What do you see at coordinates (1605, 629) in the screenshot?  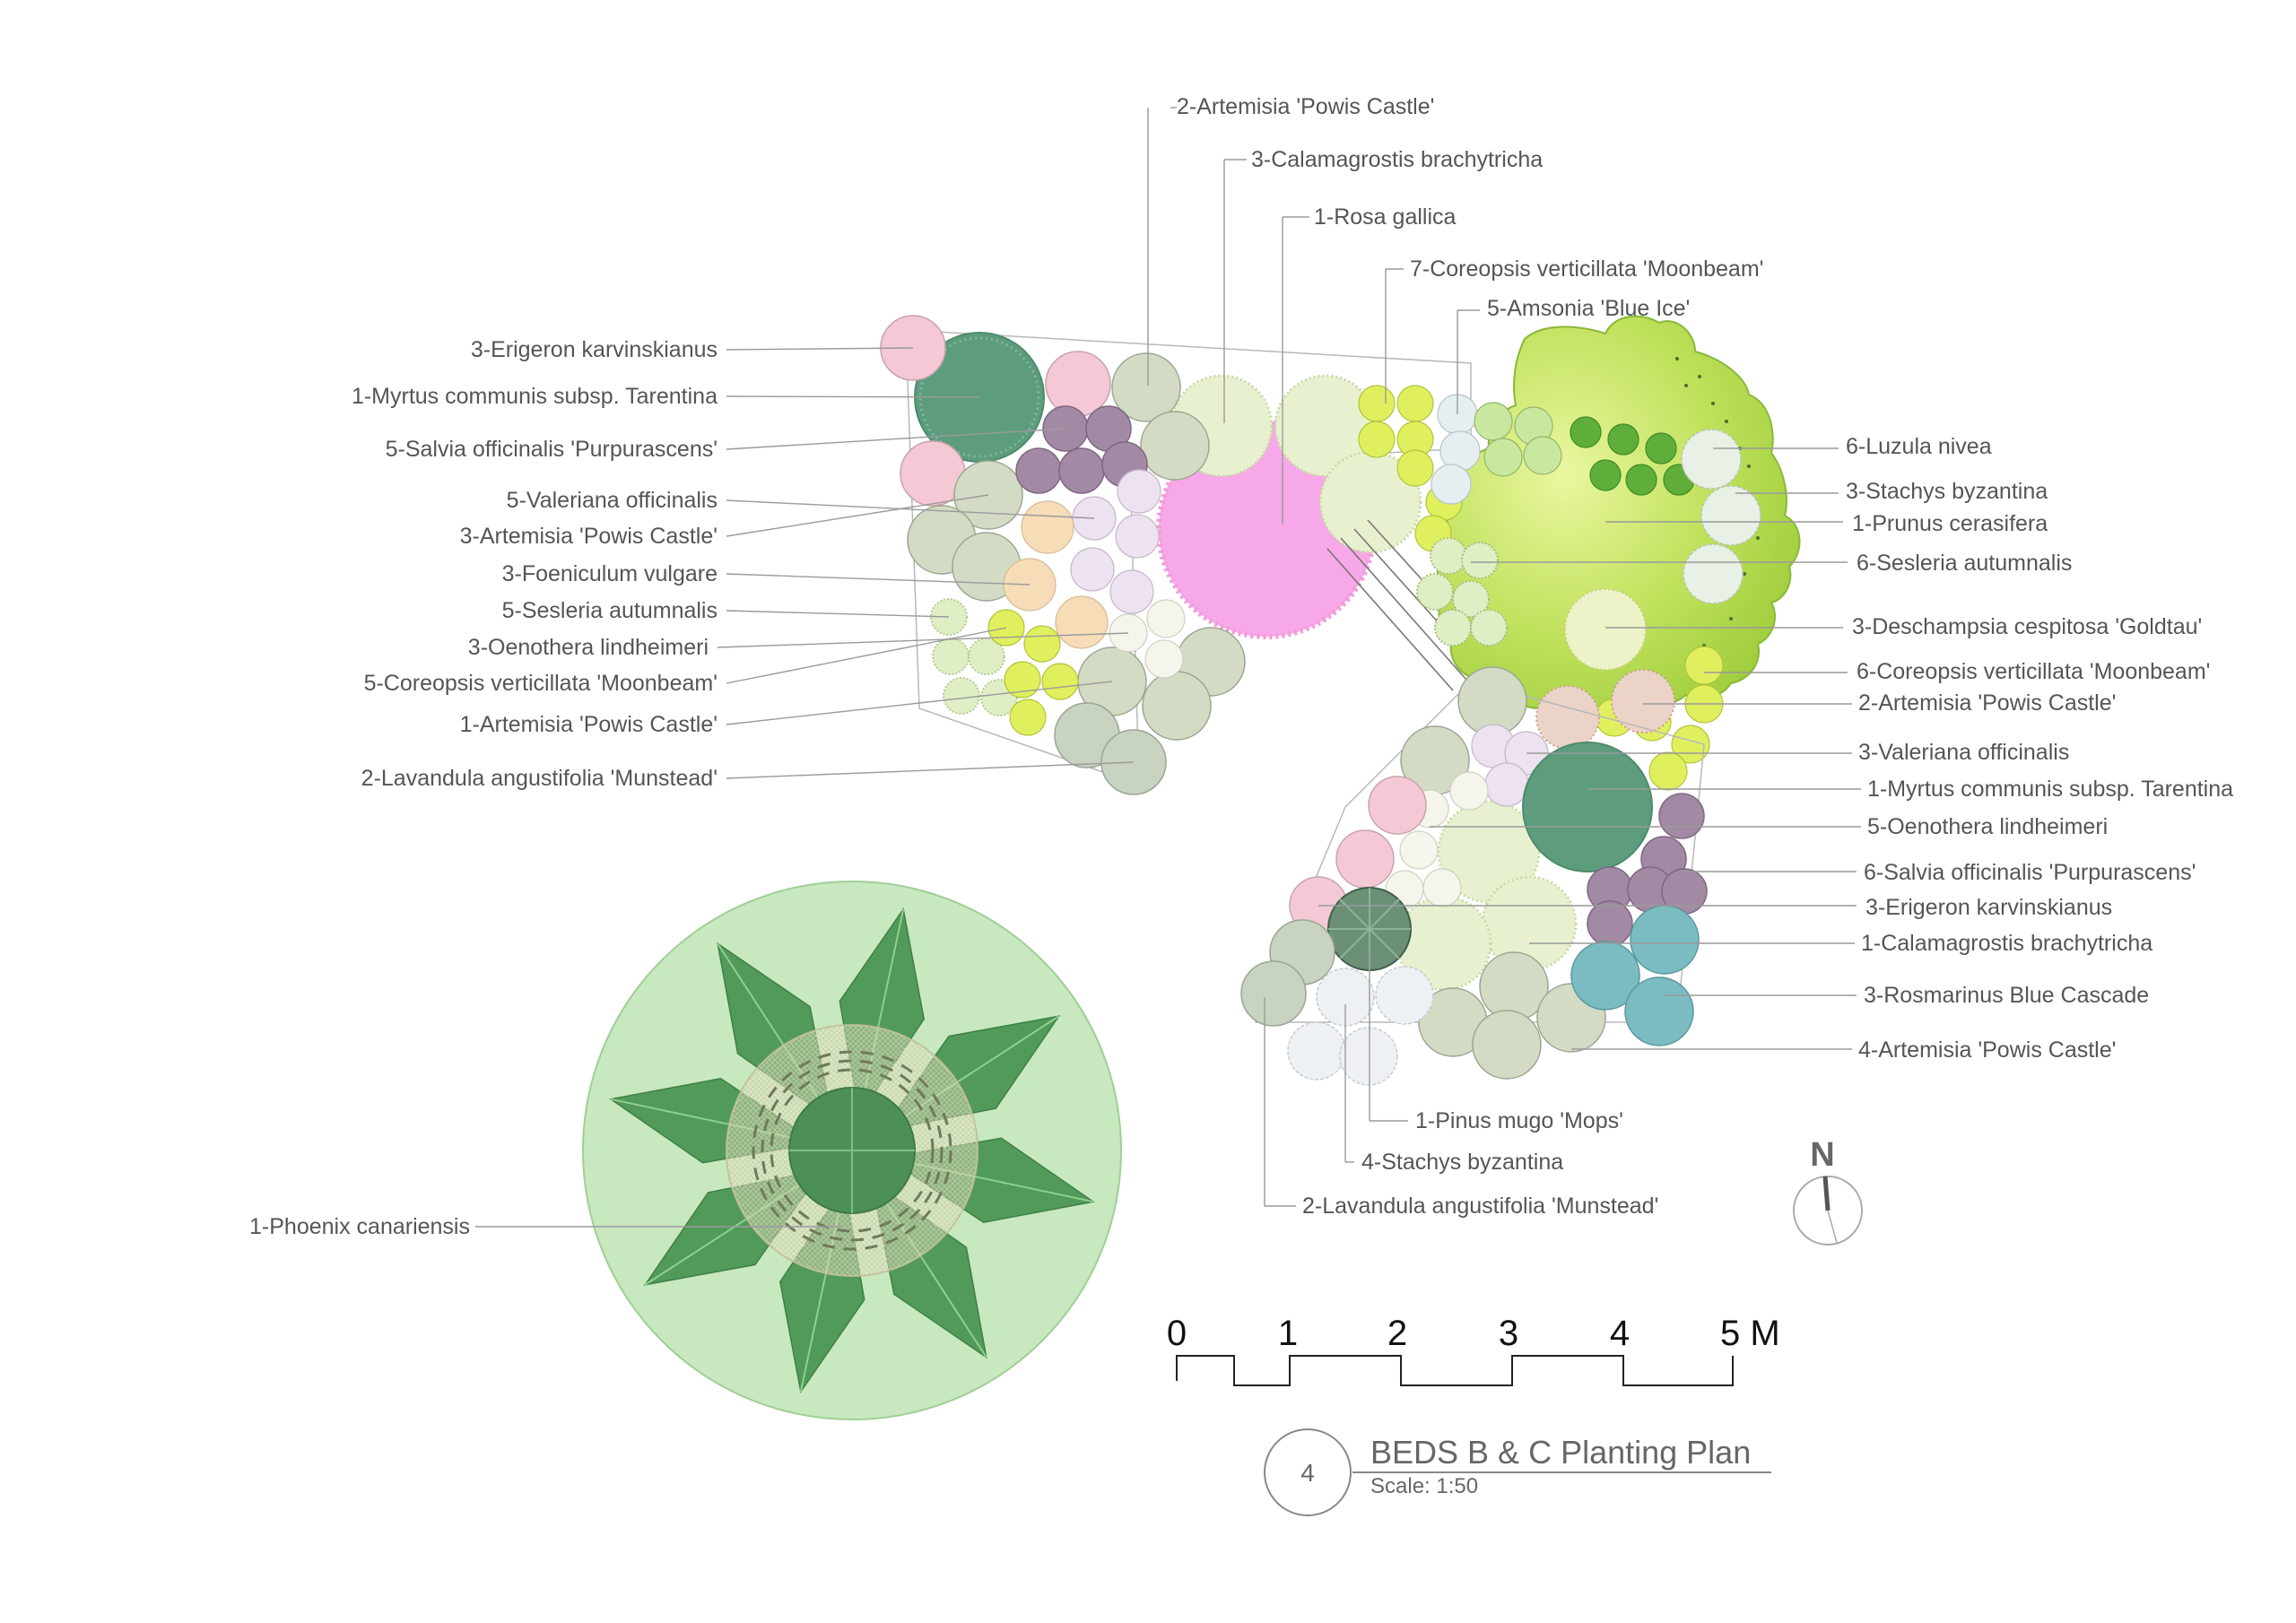 I see `deschampsia-plant` at bounding box center [1605, 629].